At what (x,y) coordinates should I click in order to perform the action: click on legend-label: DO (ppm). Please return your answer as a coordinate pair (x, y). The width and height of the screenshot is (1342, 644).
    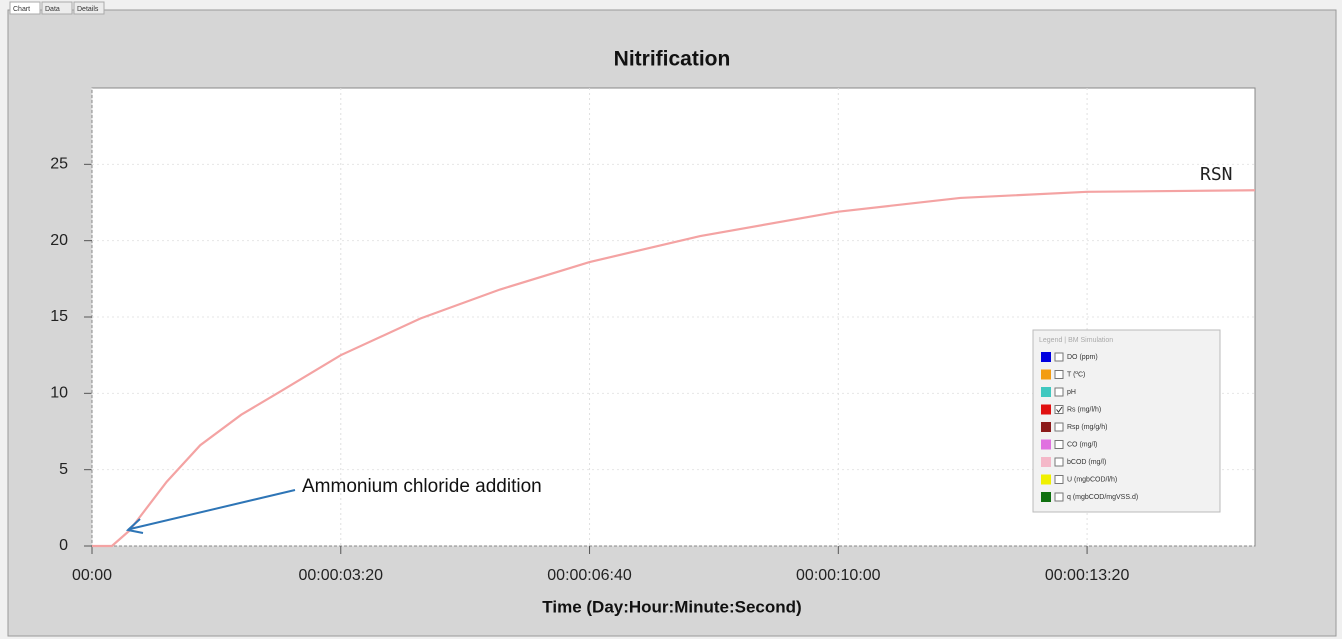
    Looking at the image, I should click on (1082, 357).